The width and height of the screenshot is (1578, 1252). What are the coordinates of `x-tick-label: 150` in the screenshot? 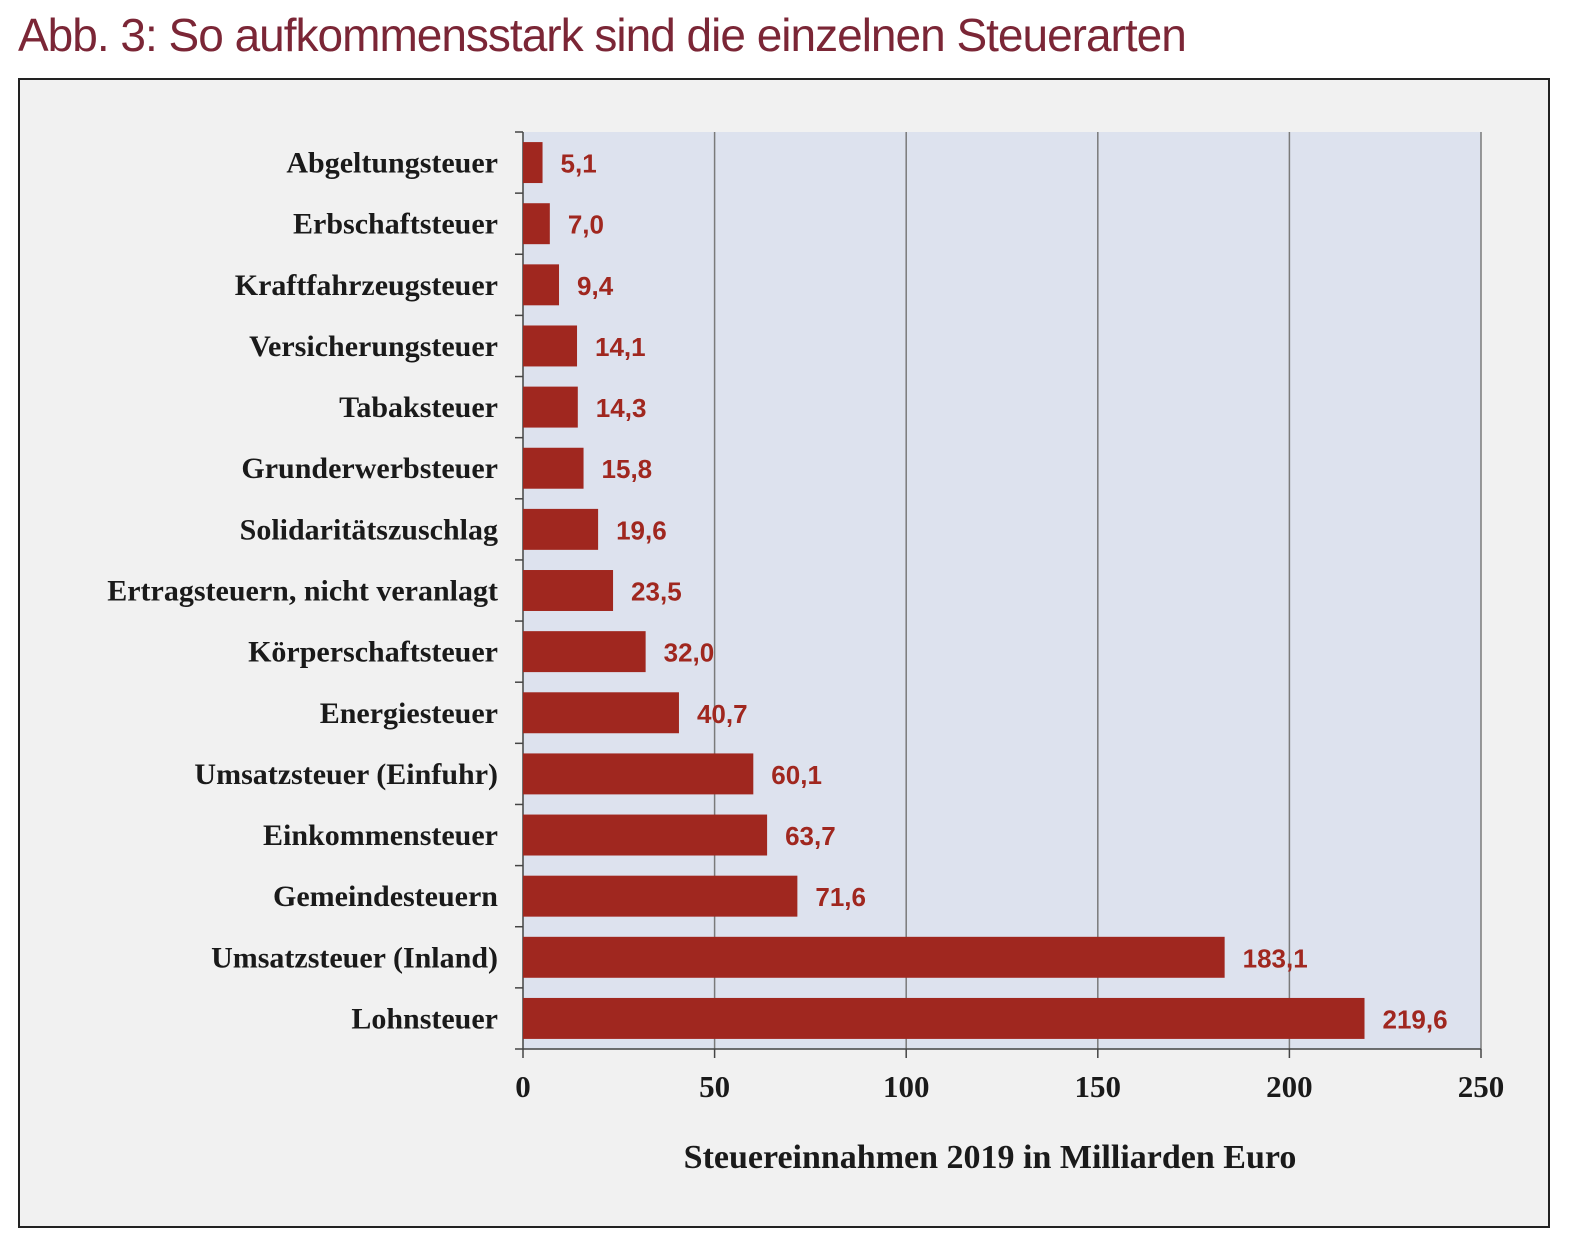 It's located at (1098, 1086).